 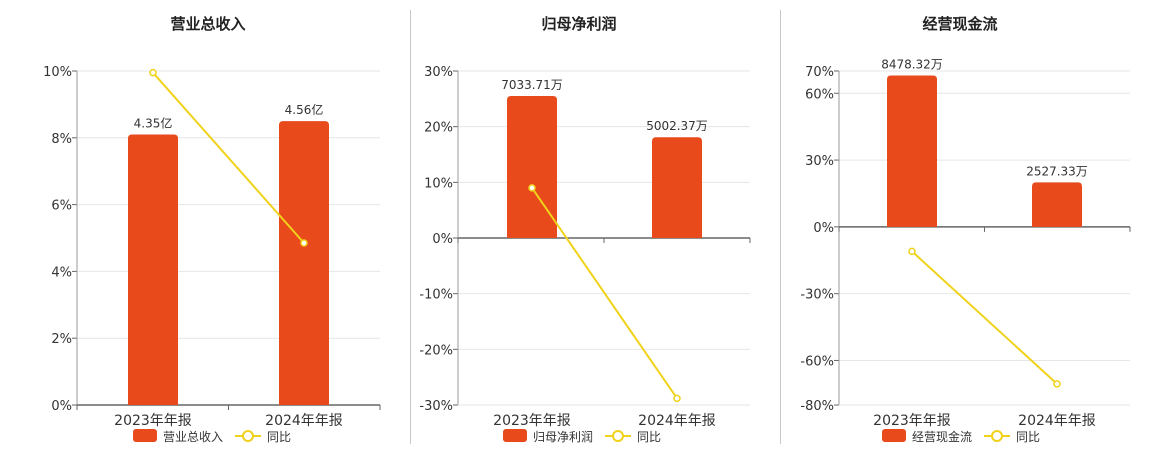 I want to click on bar-data-label: 4.35亿, so click(x=153, y=122).